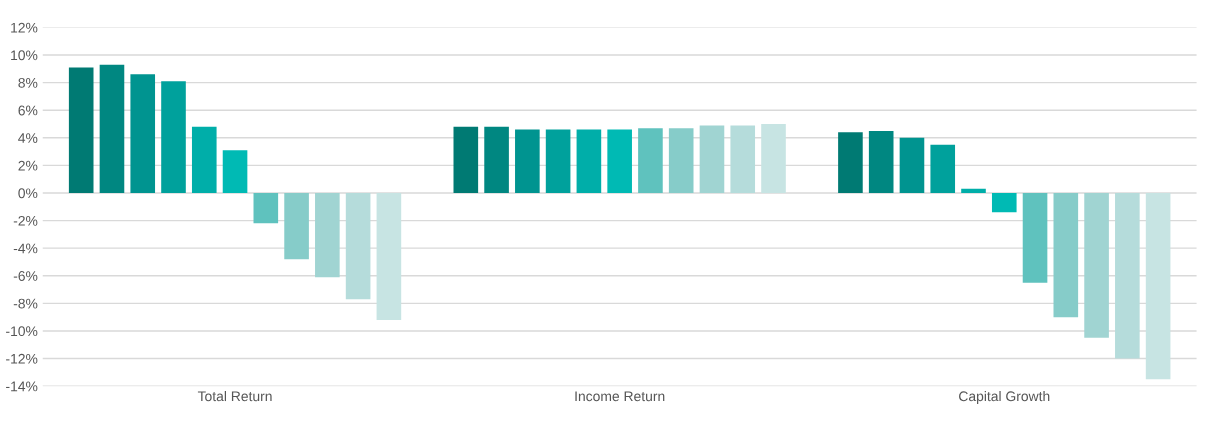 The width and height of the screenshot is (1221, 422). I want to click on y-tick-label: 4%, so click(28, 138).